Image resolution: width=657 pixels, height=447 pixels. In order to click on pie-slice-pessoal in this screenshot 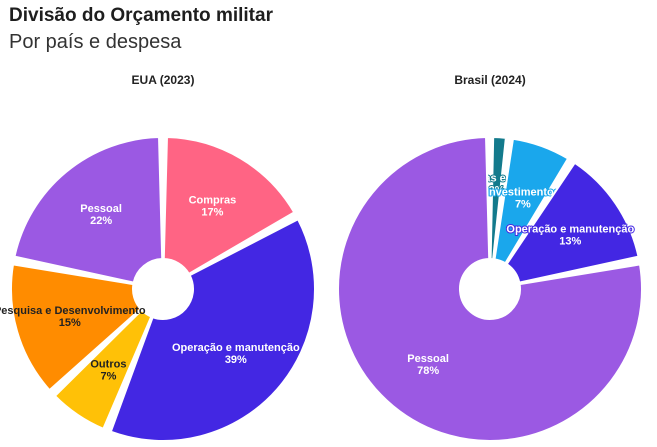, I will do `click(88, 210)`.